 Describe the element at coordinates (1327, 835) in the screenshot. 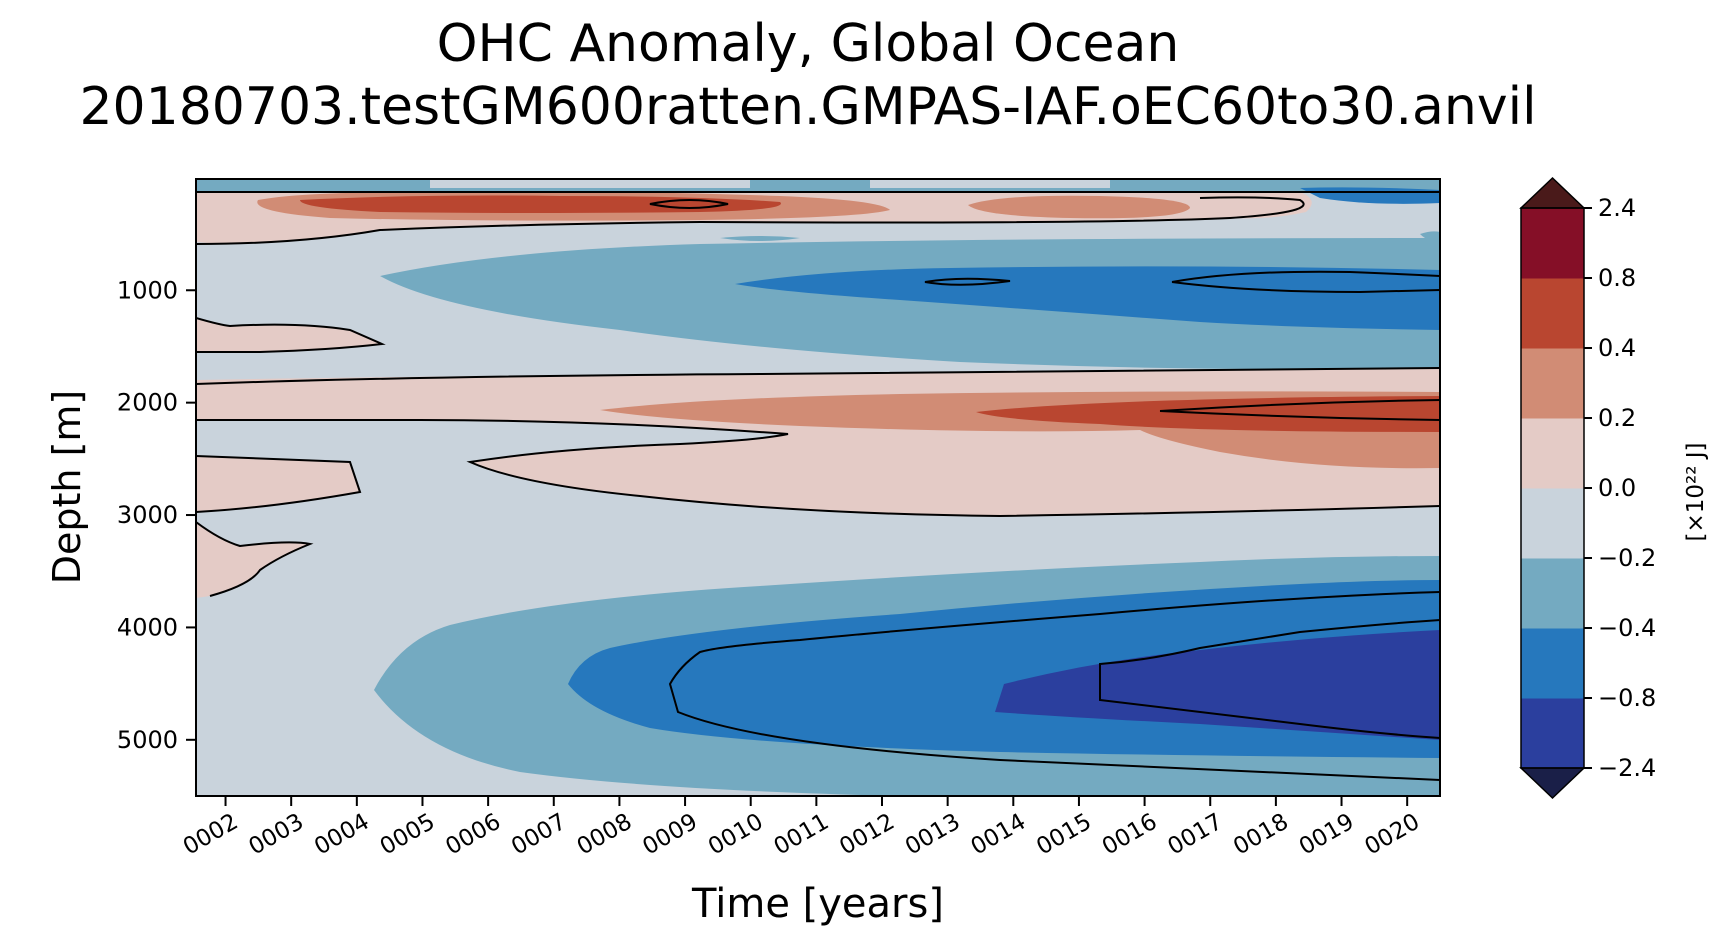

I see `x-tick-label: 0019` at that location.